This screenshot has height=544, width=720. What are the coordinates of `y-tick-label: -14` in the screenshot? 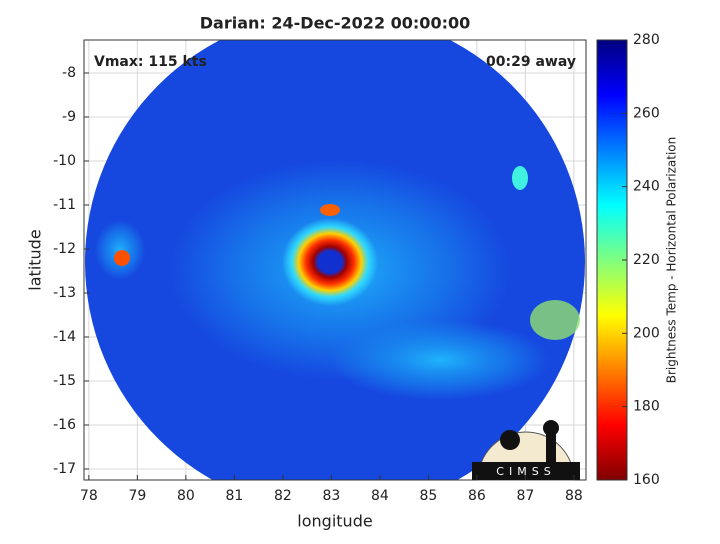 It's located at (64, 337).